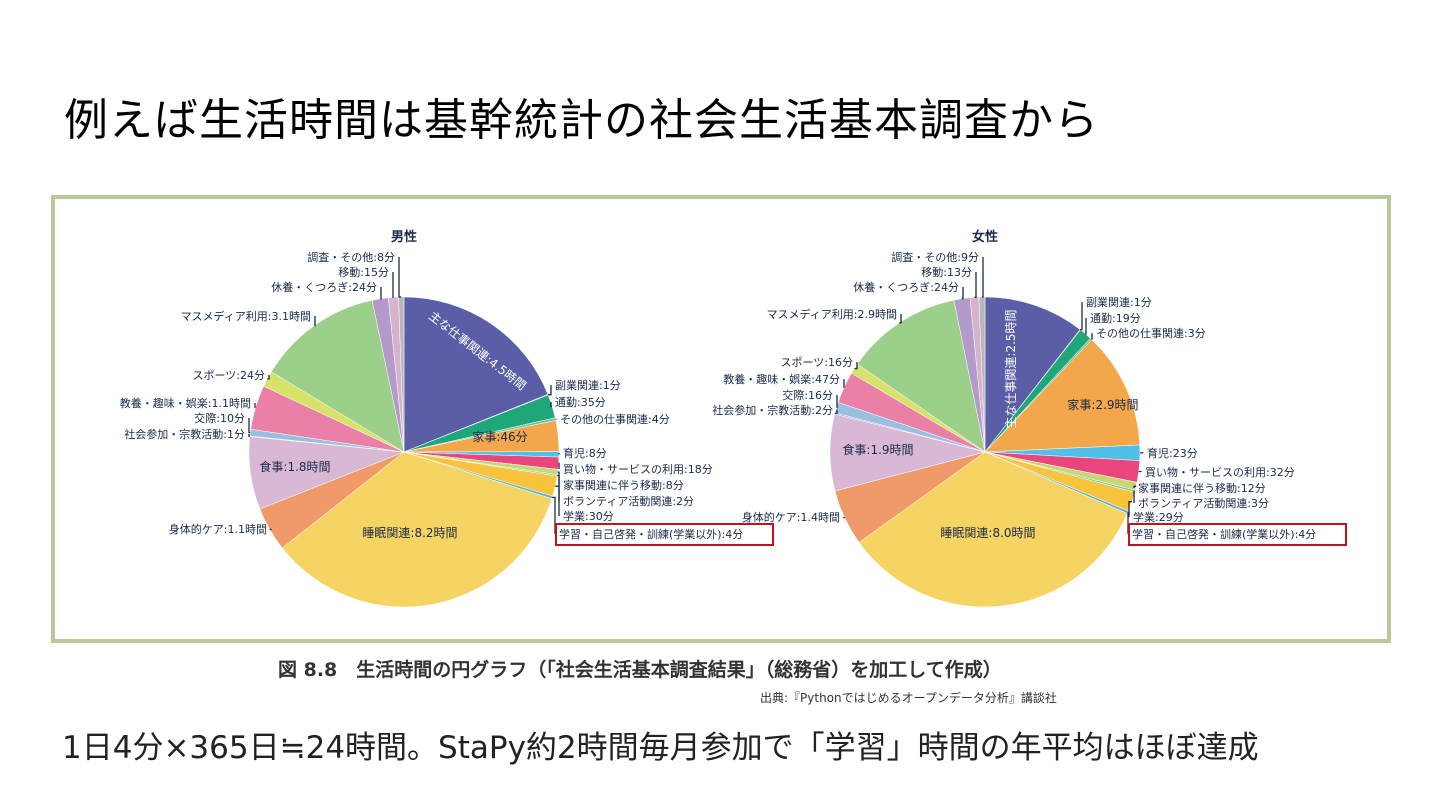  Describe the element at coordinates (499, 436) in the screenshot. I see `slice-label: 家事:46分` at that location.